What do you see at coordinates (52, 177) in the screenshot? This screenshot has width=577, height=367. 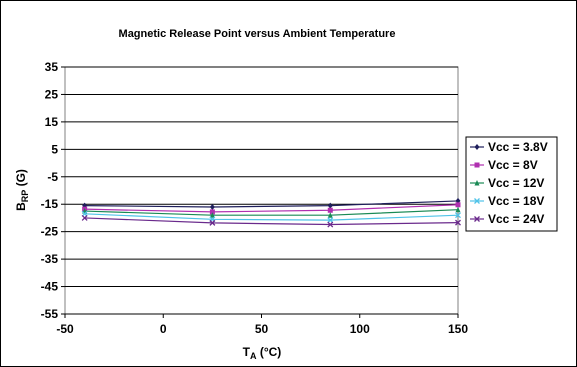 I see `y-tick-label: -5` at bounding box center [52, 177].